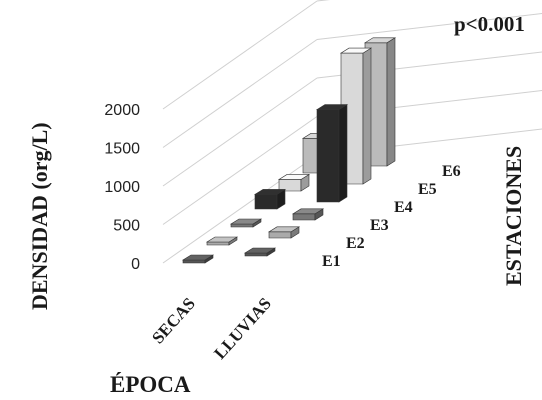 The image size is (542, 400). Describe the element at coordinates (489, 24) in the screenshot. I see `p-value-annotation: p<0.001` at that location.